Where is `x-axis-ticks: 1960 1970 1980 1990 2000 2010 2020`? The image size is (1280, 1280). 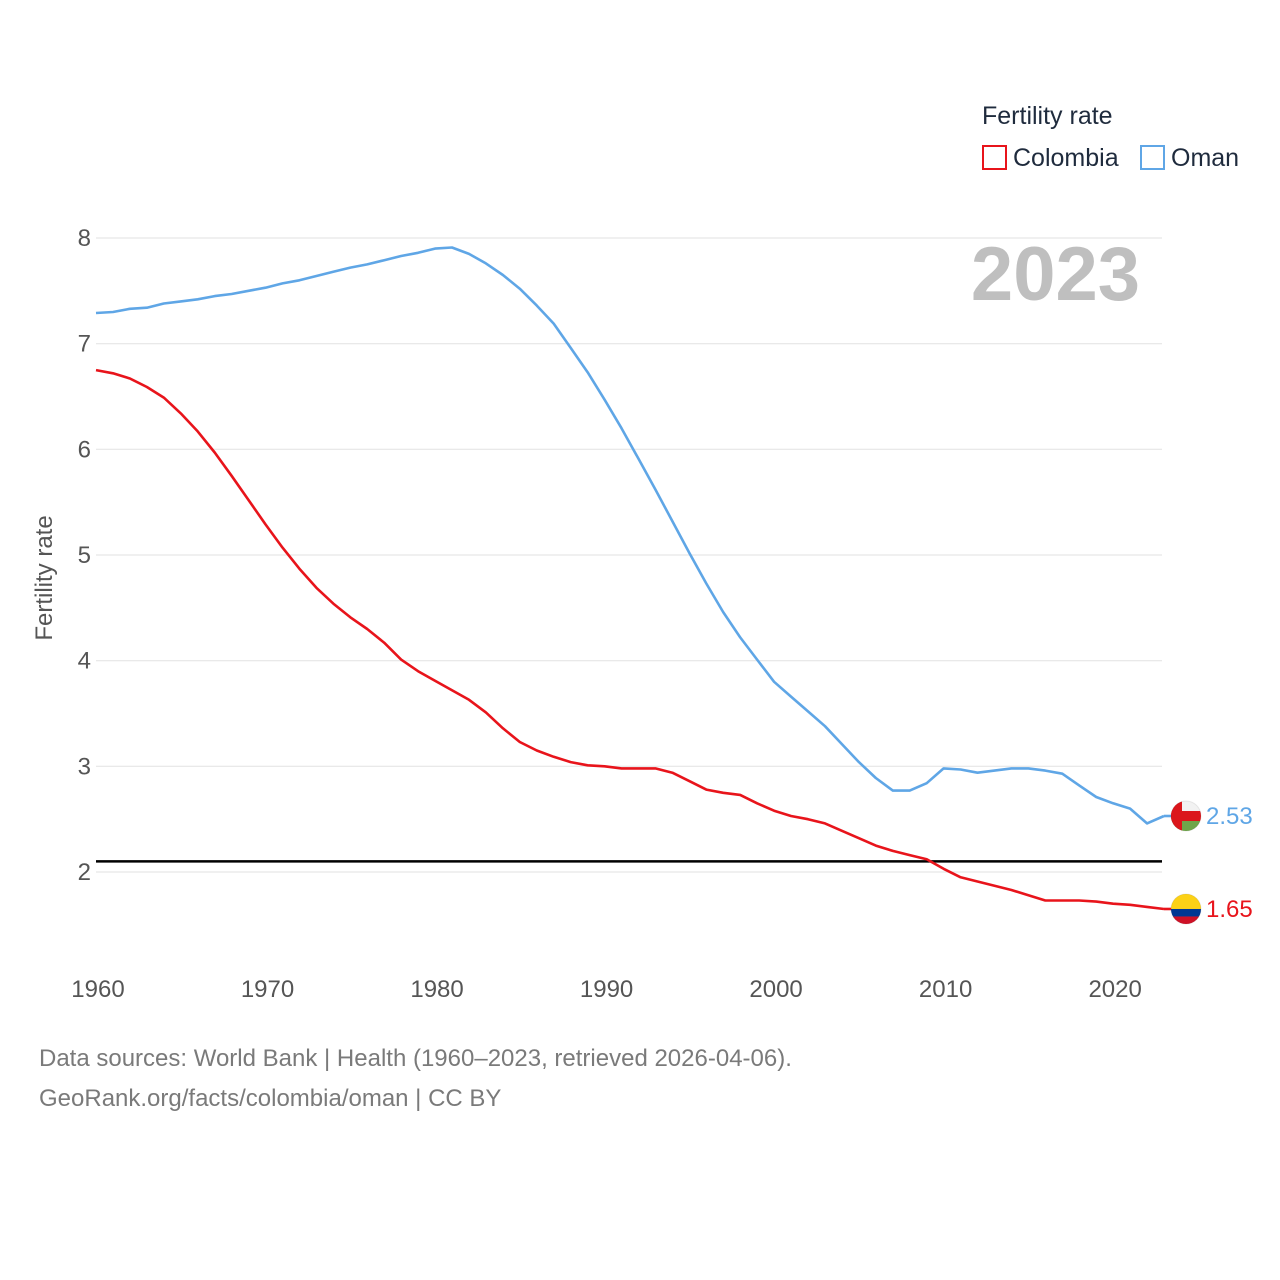
x-axis-ticks: 1960 1970 1980 1990 2000 2010 2020 is located at coordinates (606, 989).